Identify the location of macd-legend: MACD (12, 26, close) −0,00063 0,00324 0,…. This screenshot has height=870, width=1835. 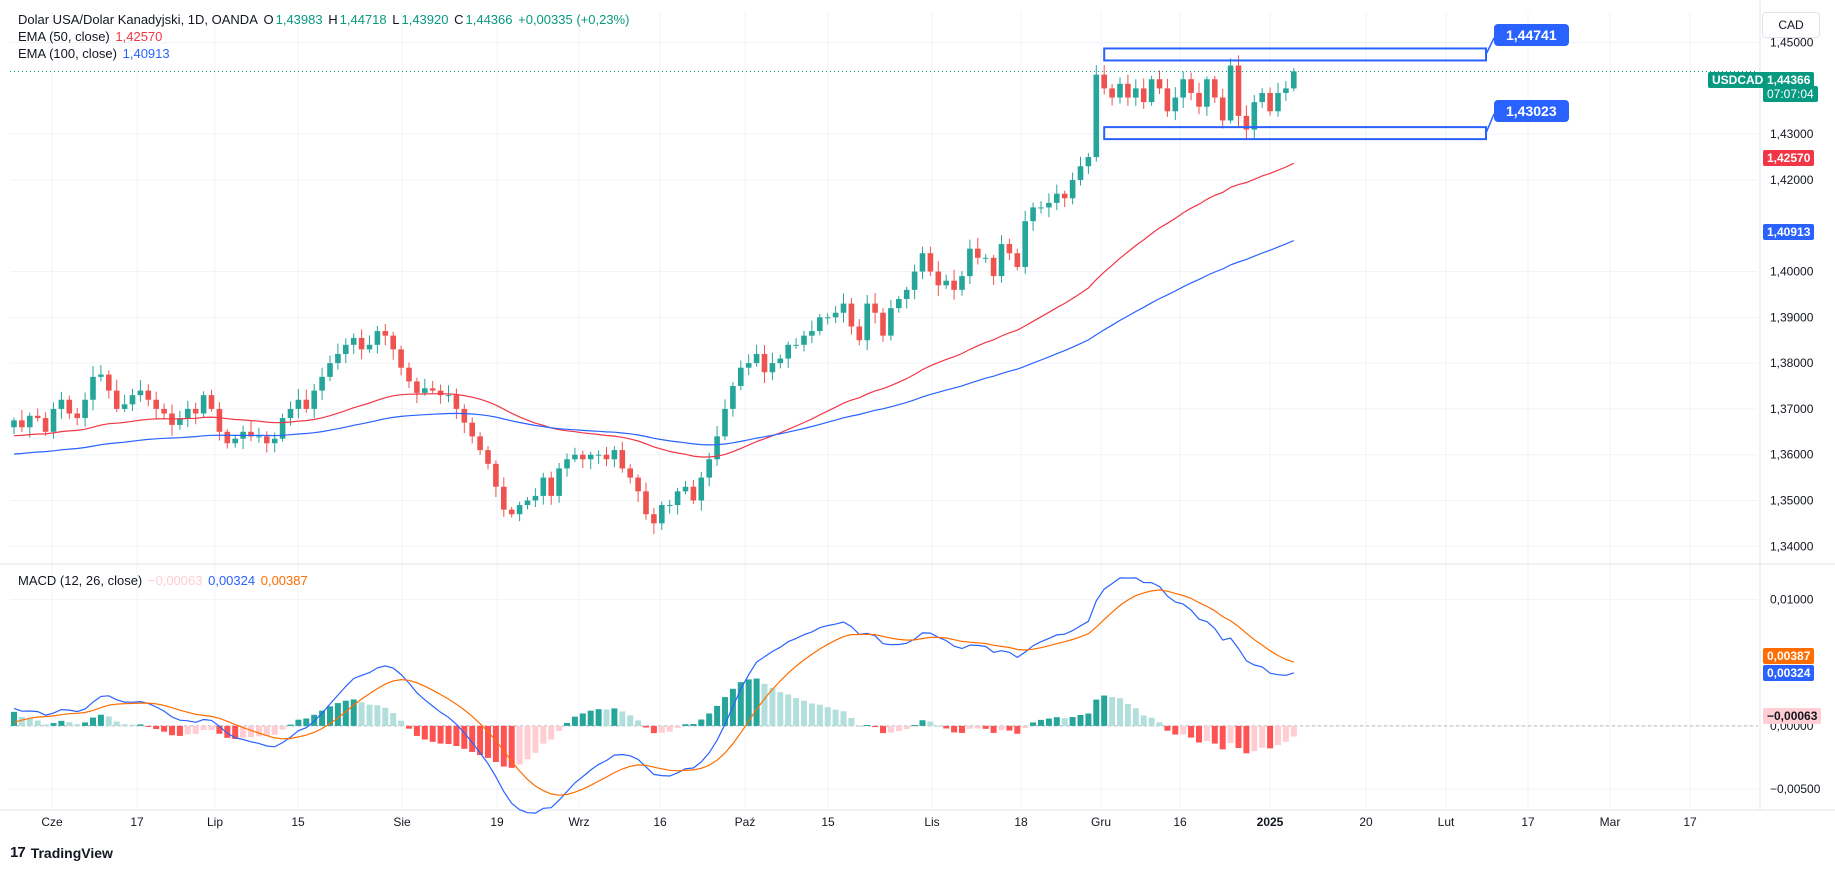
(164, 581).